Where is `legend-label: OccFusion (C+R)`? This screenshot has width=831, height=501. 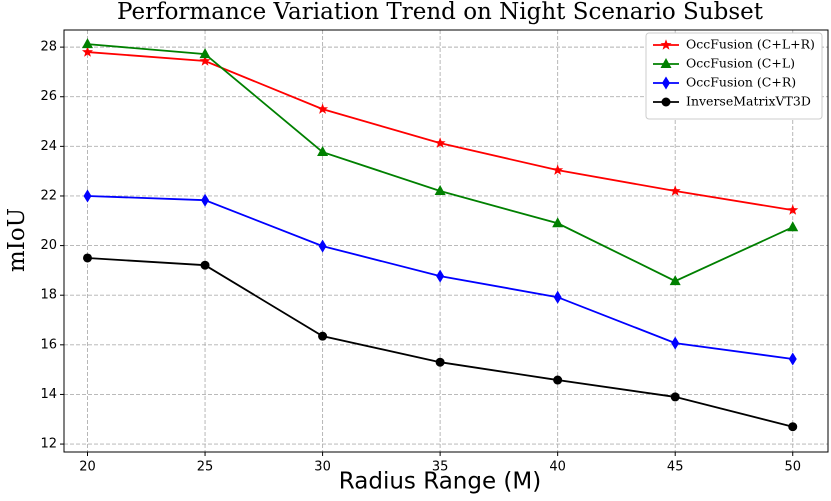
legend-label: OccFusion (C+R) is located at coordinates (741, 82).